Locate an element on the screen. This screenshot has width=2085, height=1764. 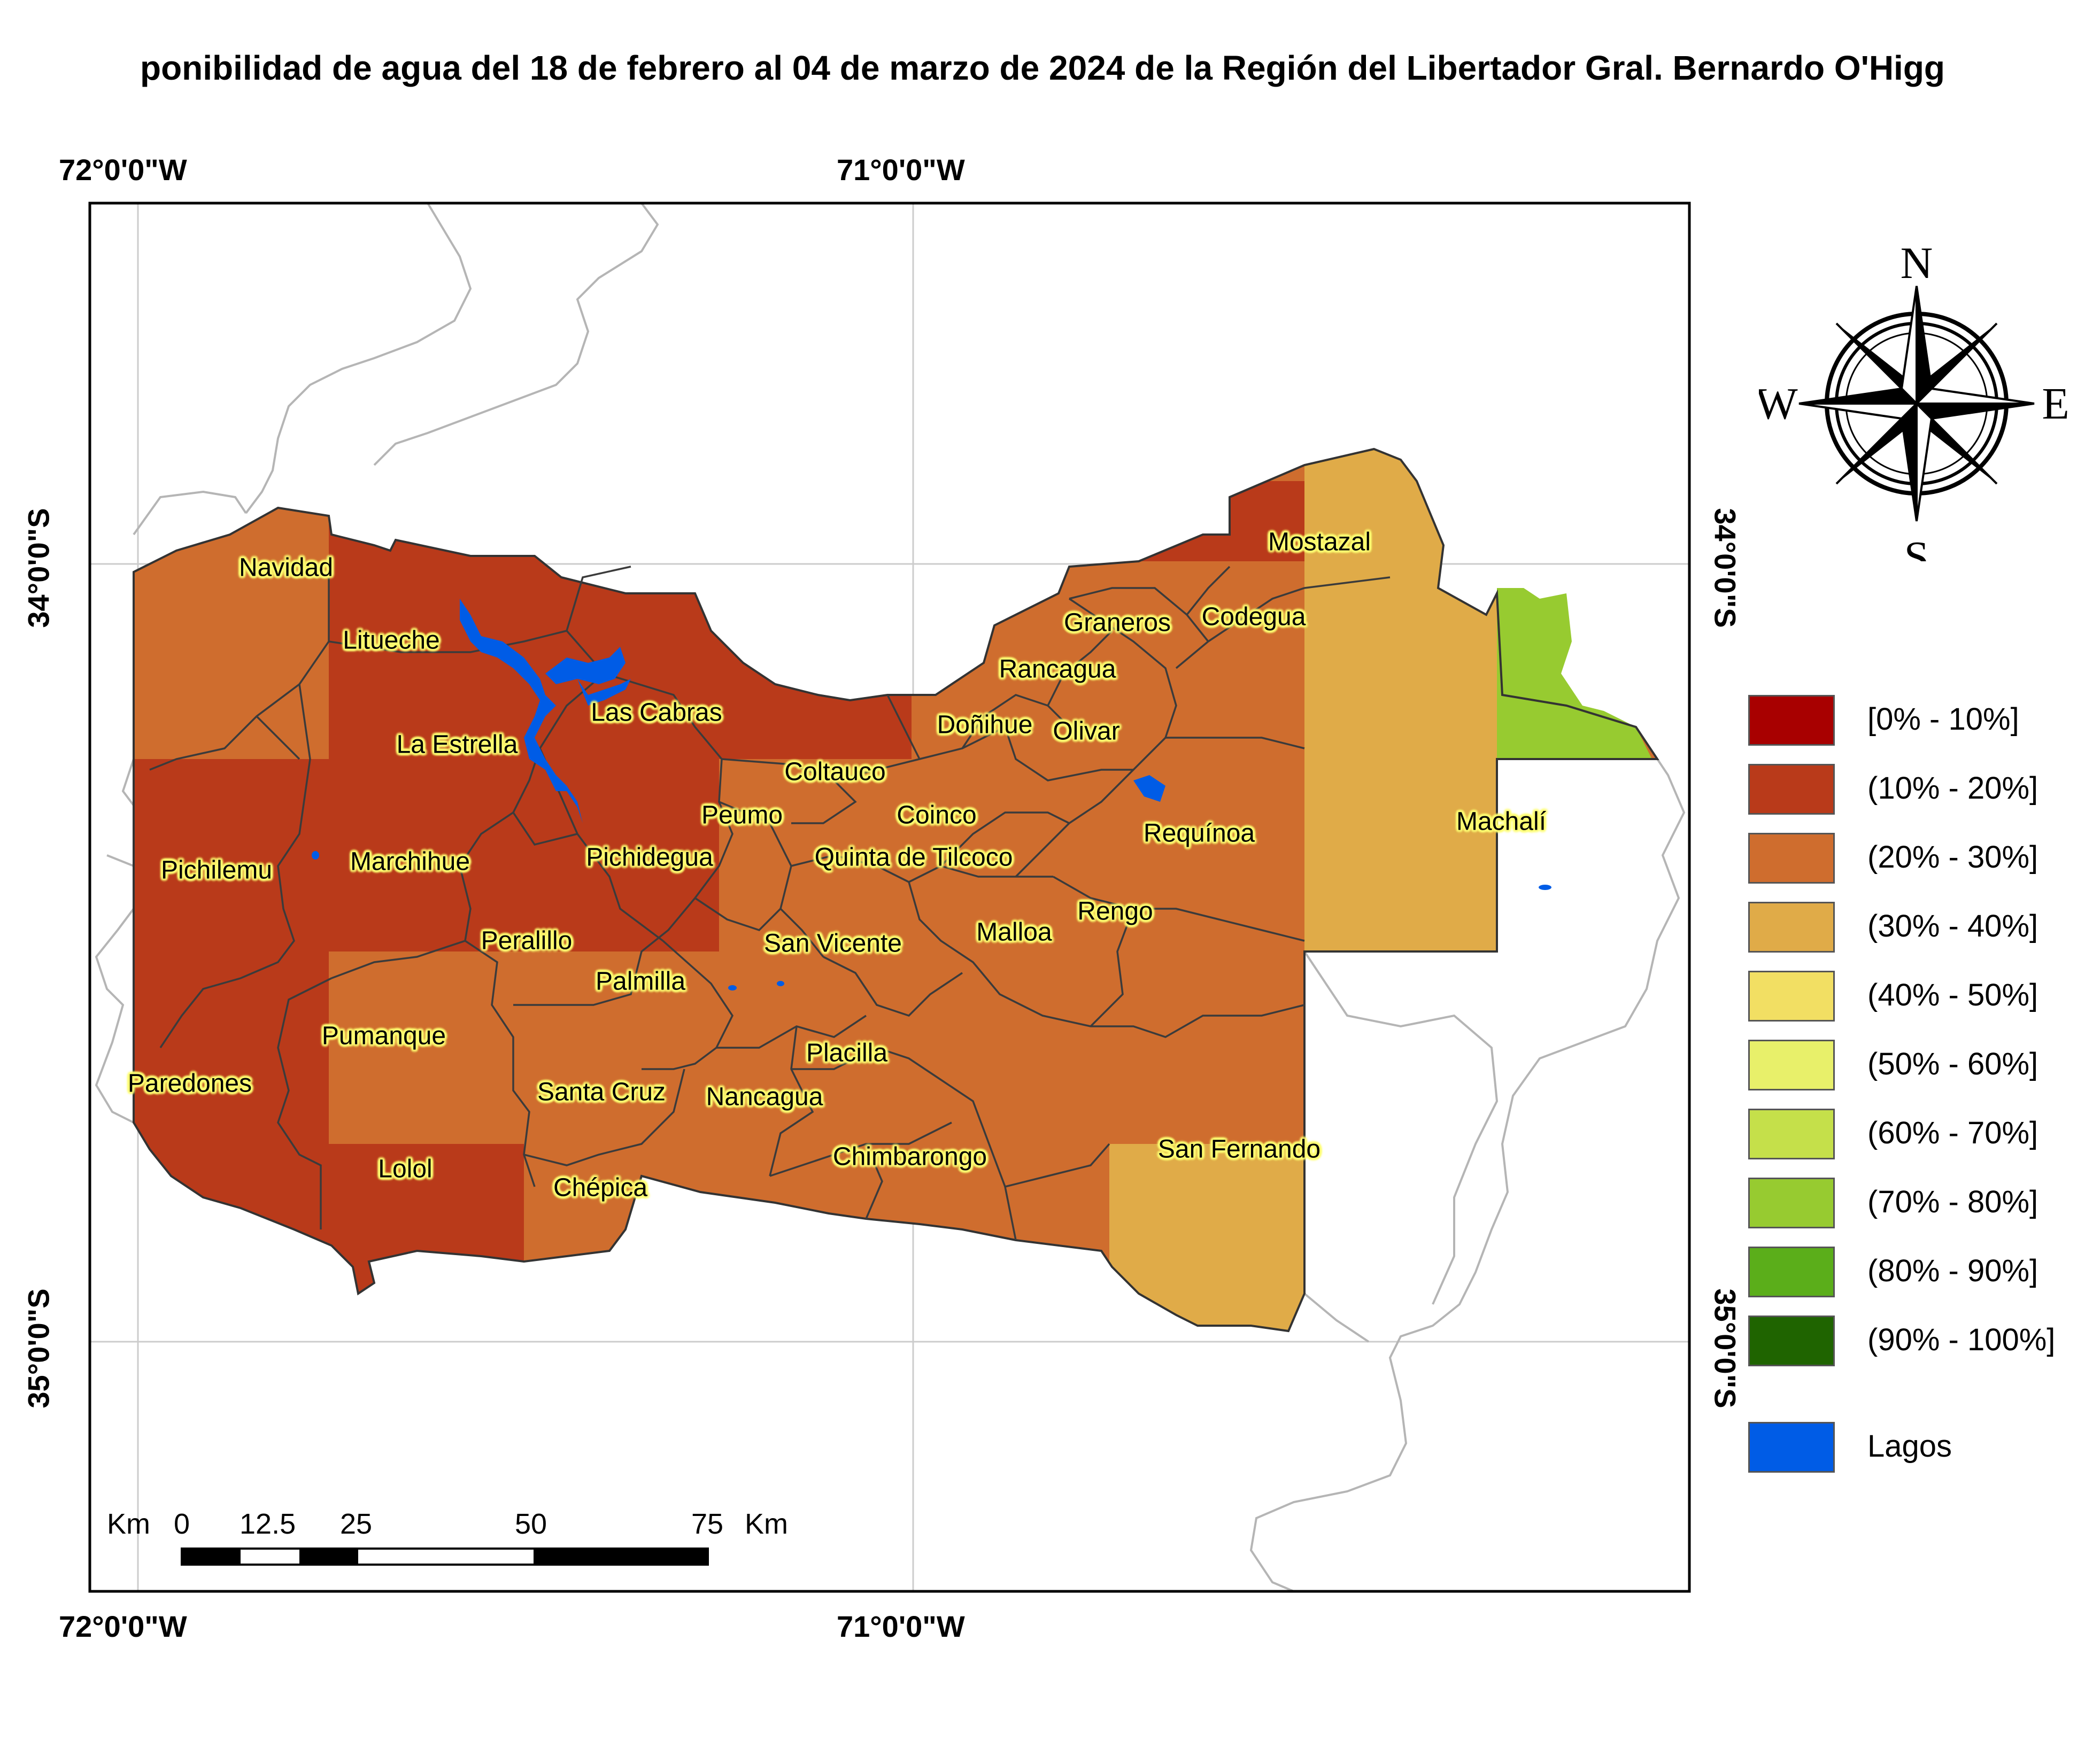
legend-item: (10% - 20%] is located at coordinates (1908, 790).